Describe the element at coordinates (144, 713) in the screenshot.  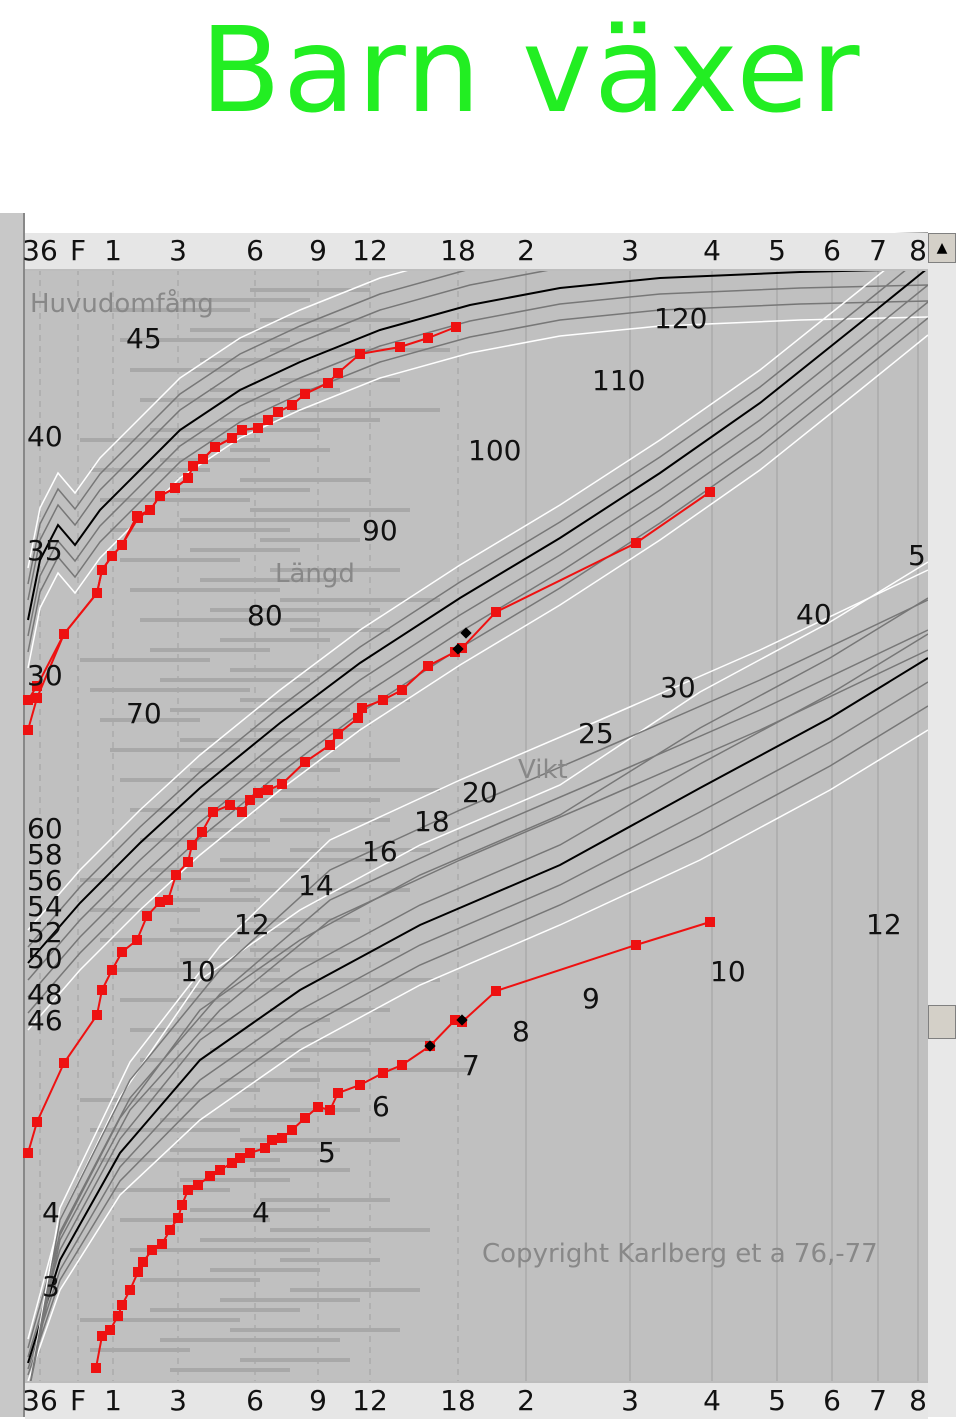
I see `length-scale-label: 70` at that location.